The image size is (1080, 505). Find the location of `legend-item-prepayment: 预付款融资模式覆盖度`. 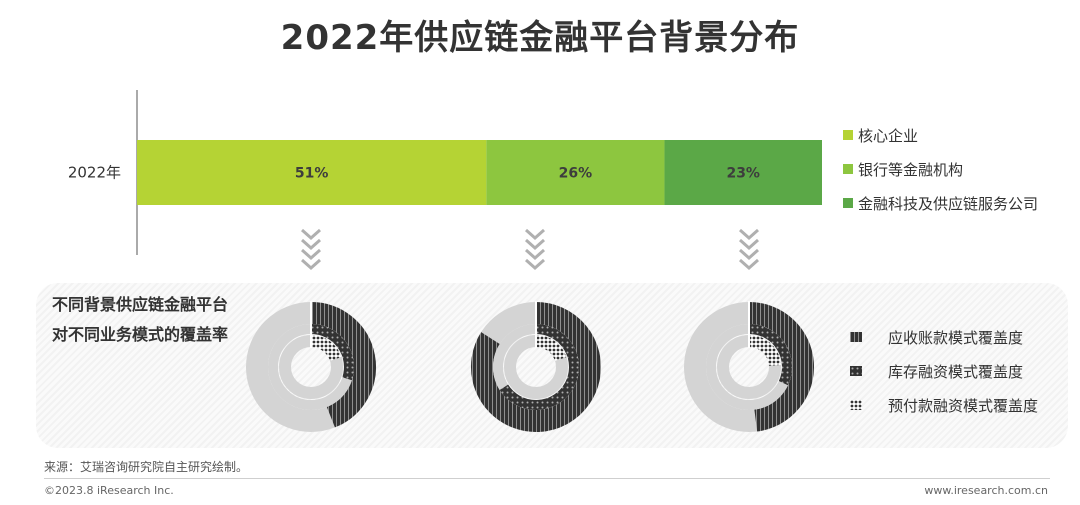

legend-item-prepayment: 预付款融资模式覆盖度 is located at coordinates (944, 405).